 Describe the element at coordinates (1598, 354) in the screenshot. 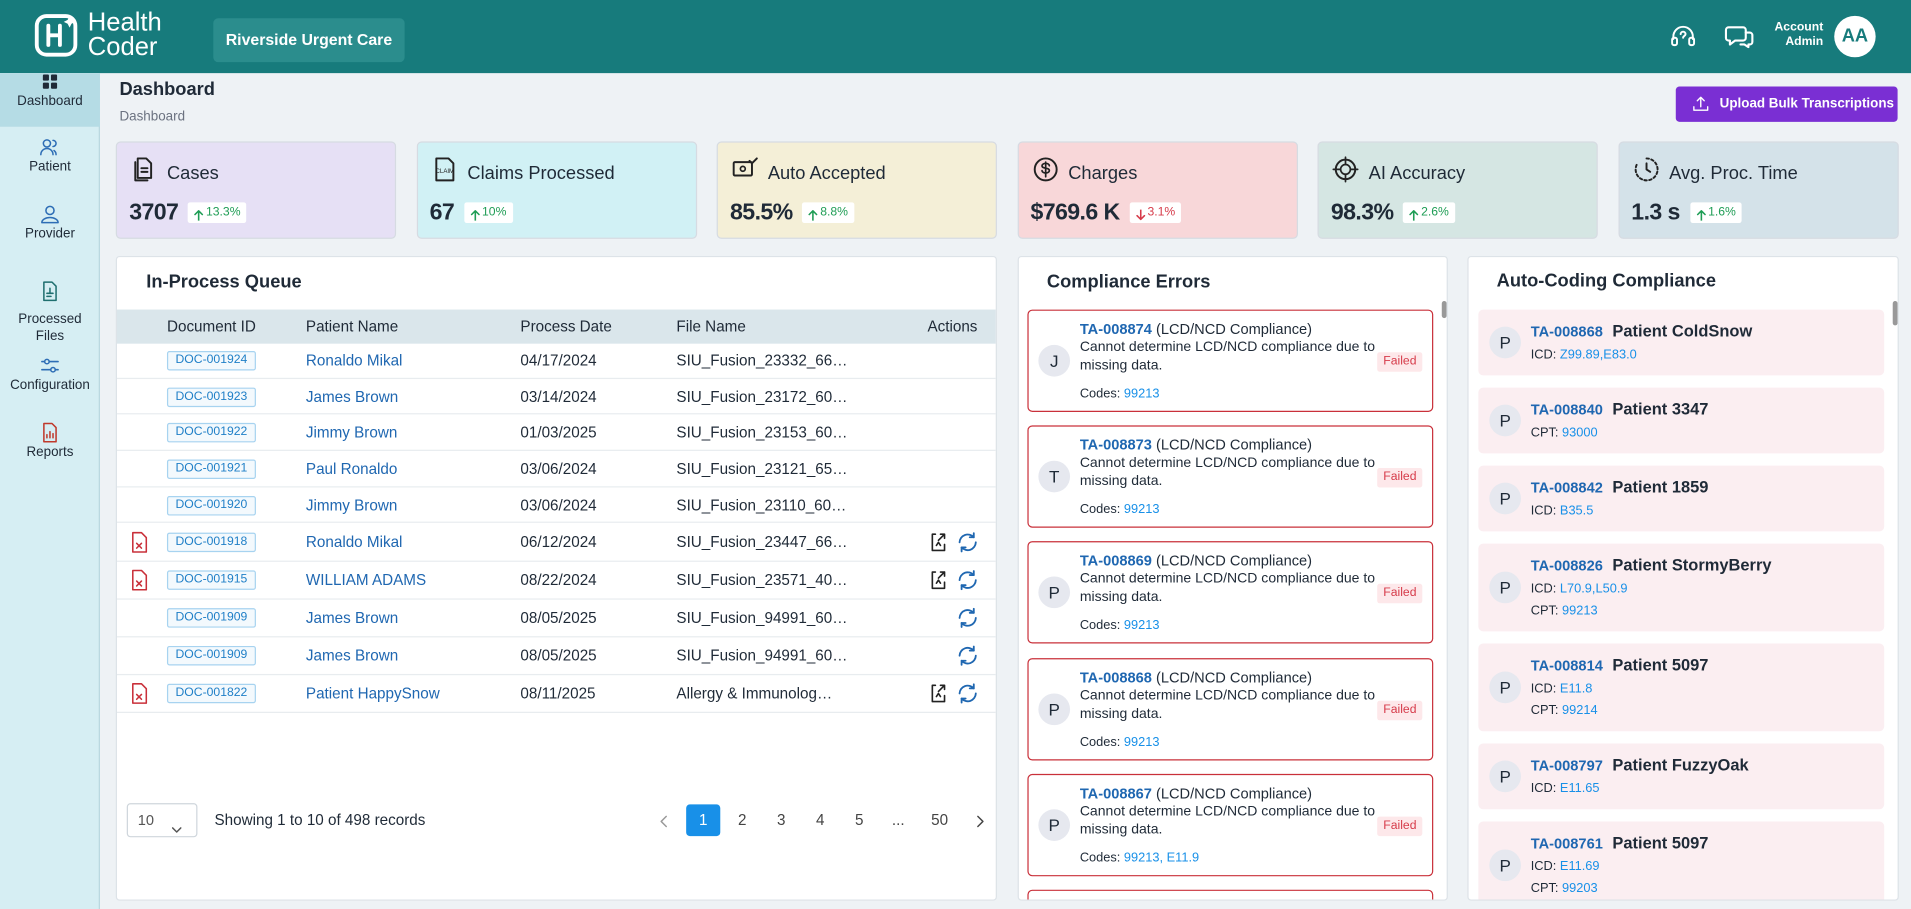

I see `code-value: Z99.89,E83.0` at that location.